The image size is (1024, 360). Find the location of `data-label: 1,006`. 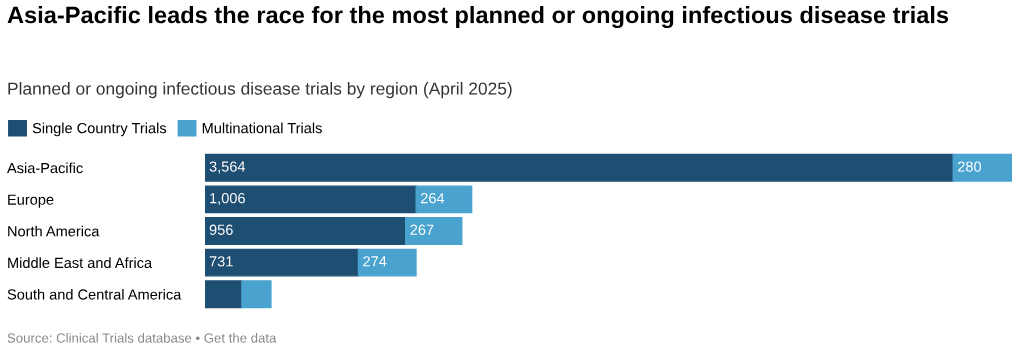

data-label: 1,006 is located at coordinates (227, 199).